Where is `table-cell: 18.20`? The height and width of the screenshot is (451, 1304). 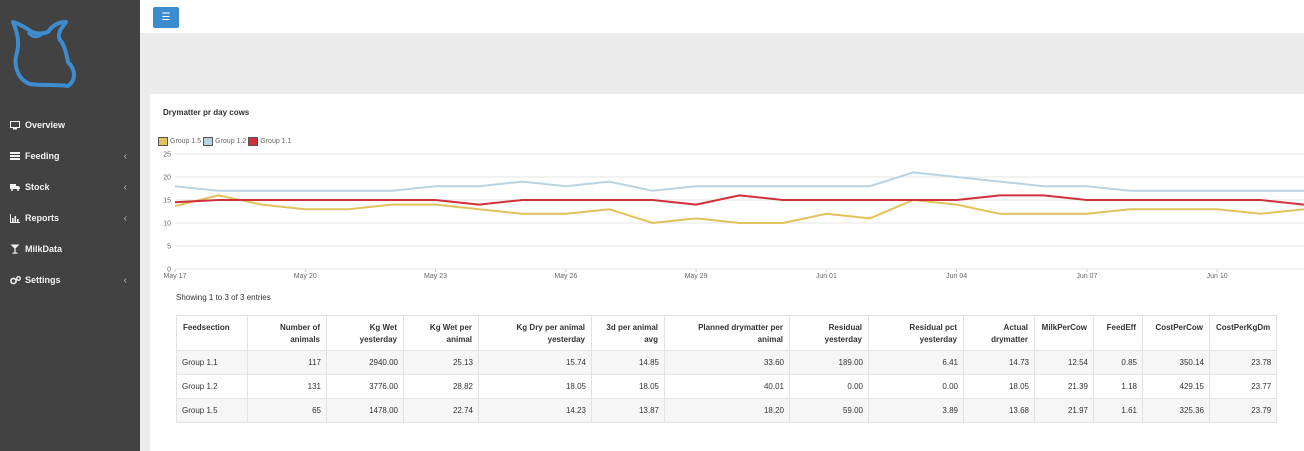 table-cell: 18.20 is located at coordinates (727, 410).